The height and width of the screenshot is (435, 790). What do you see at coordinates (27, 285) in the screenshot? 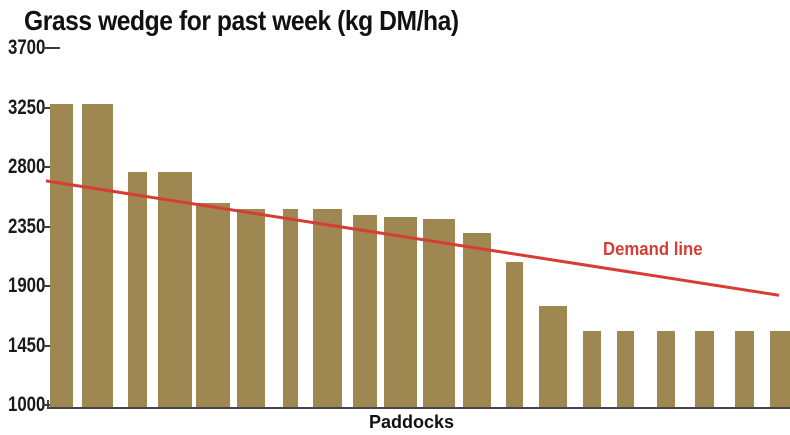
I see `y-tick-label: 1900` at bounding box center [27, 285].